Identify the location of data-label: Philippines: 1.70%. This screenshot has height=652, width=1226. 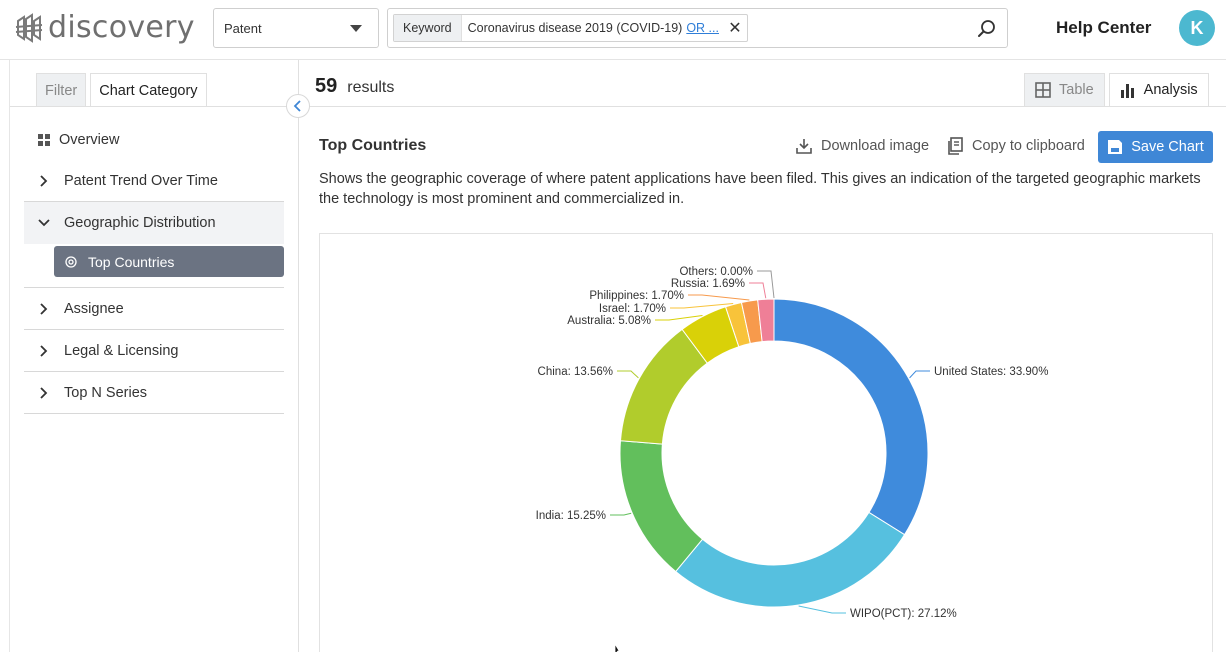
(636, 296).